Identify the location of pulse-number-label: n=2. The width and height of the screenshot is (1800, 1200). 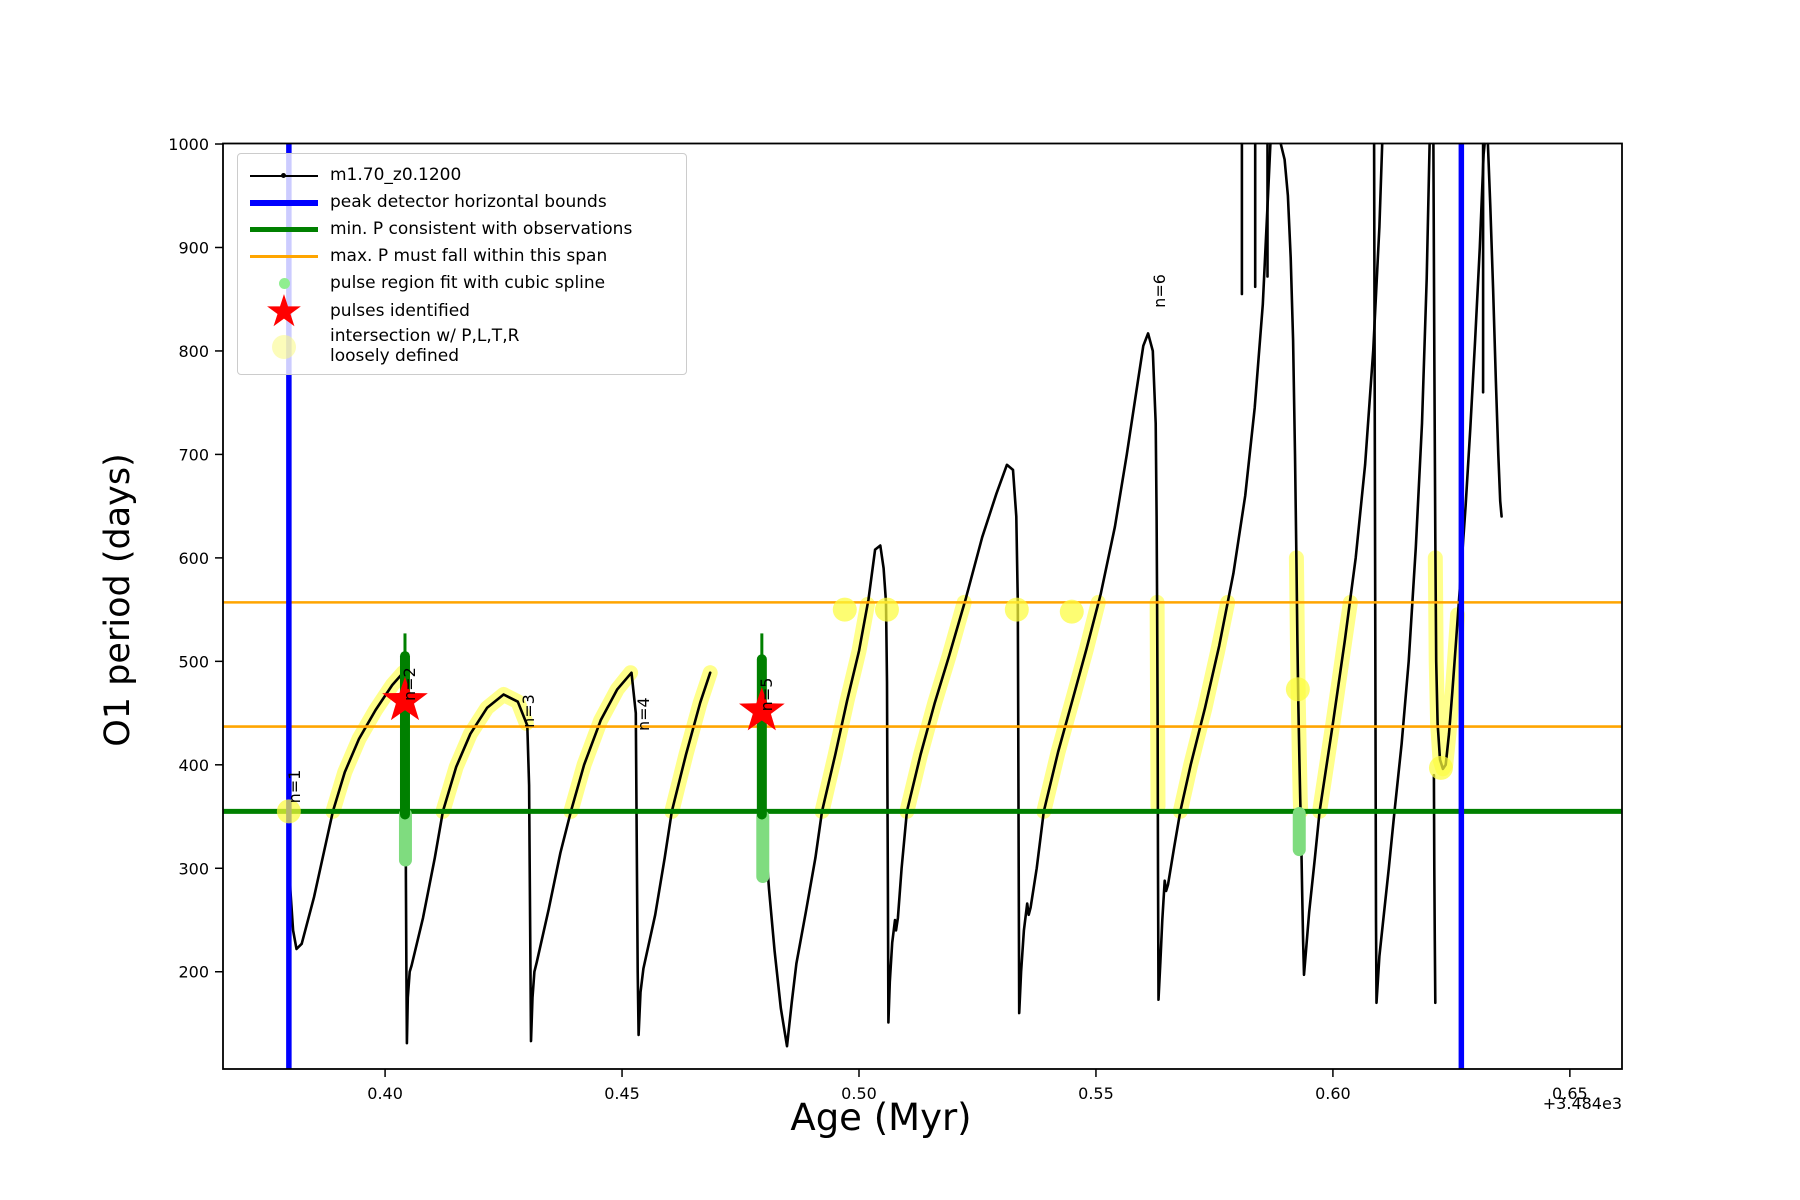
(409, 684).